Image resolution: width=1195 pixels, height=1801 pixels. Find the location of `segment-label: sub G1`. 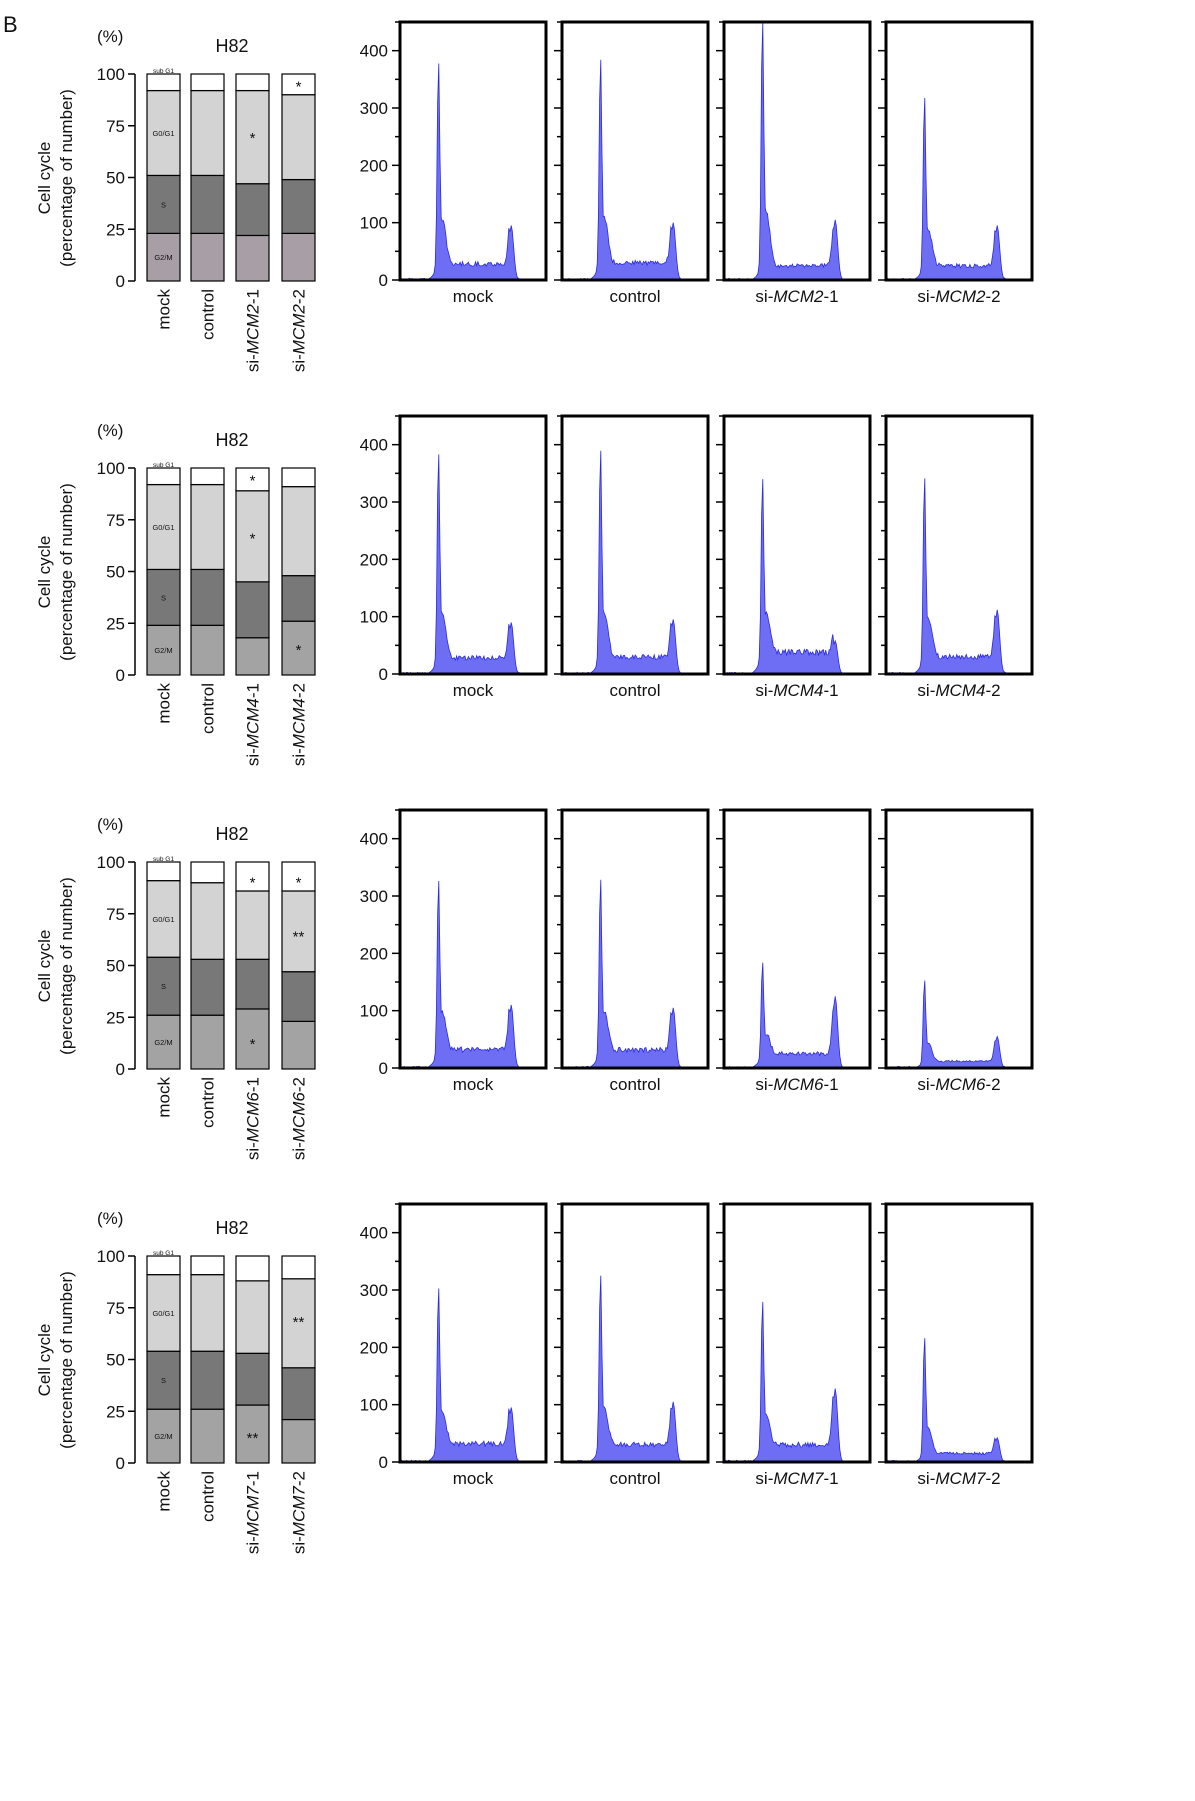

segment-label: sub G1 is located at coordinates (163, 465).